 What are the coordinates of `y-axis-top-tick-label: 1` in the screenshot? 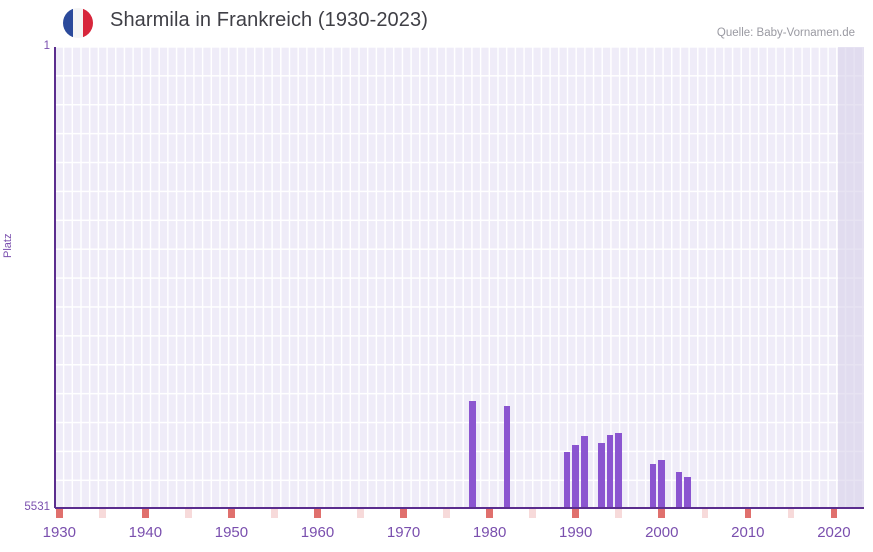 It's located at (46, 46).